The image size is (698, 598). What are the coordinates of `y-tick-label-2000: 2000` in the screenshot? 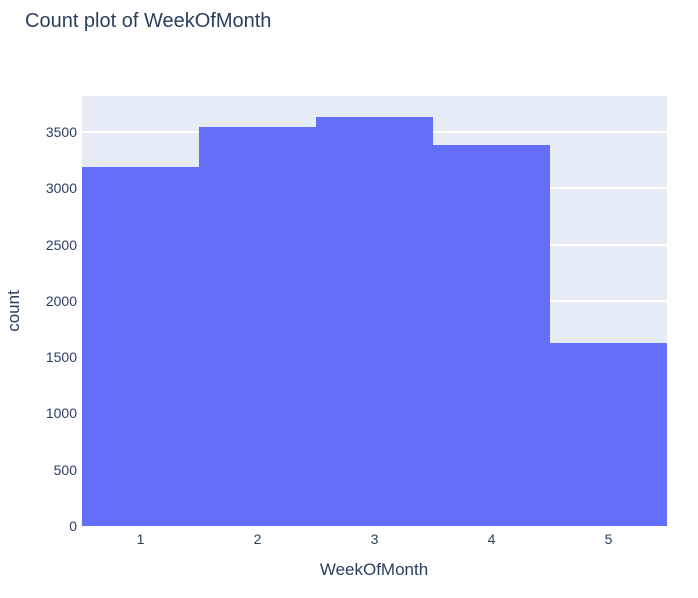 It's located at (61, 300).